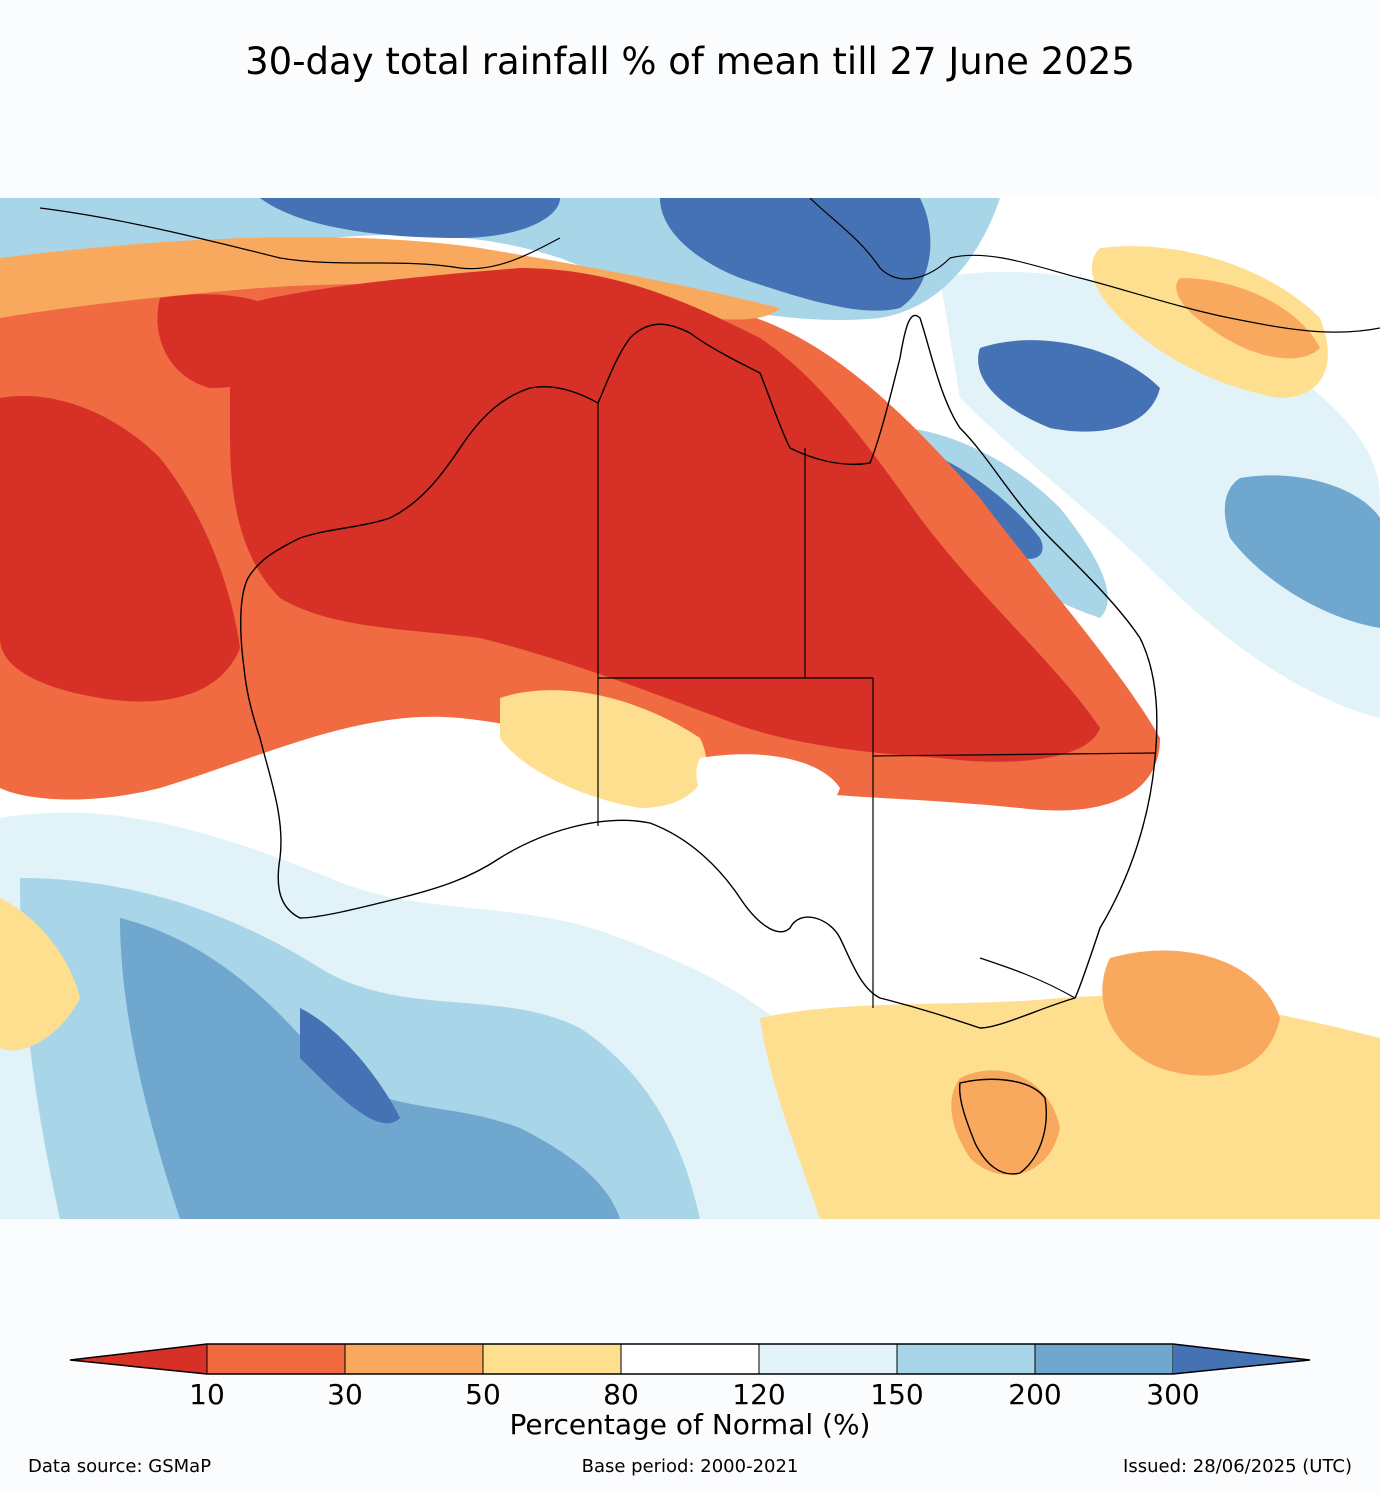 The height and width of the screenshot is (1494, 1380). I want to click on state-border-nsw-vic, so click(1027, 978).